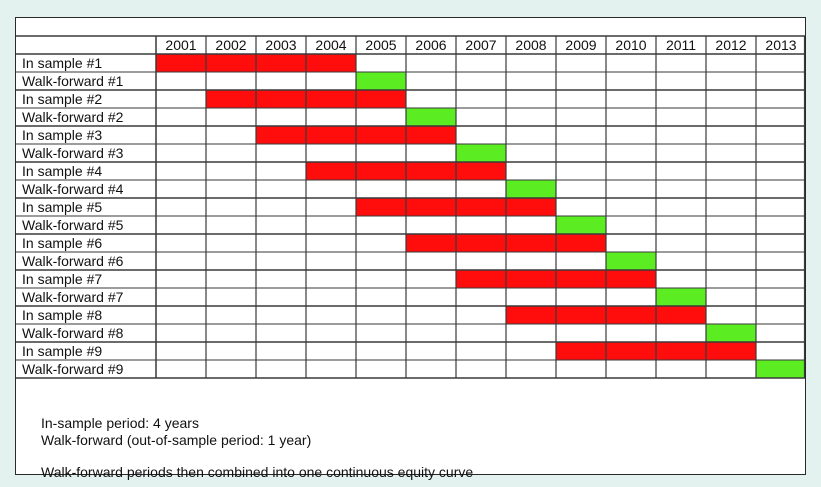 The width and height of the screenshot is (821, 487). What do you see at coordinates (73, 81) in the screenshot?
I see `row-label: Walk-forward #1` at bounding box center [73, 81].